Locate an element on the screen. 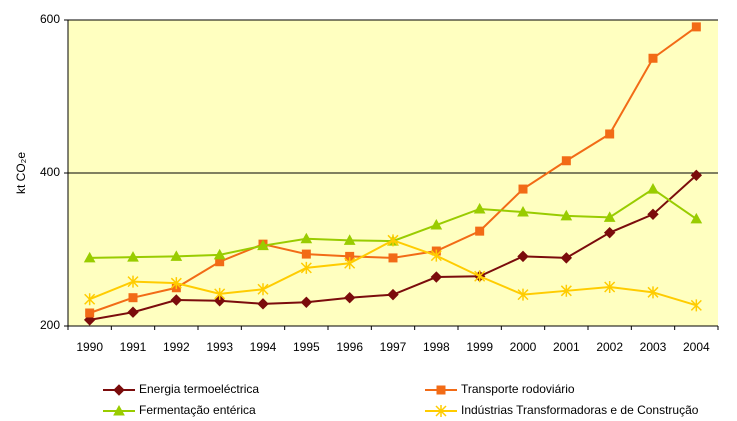  x-tick-label: 1998 is located at coordinates (436, 347).